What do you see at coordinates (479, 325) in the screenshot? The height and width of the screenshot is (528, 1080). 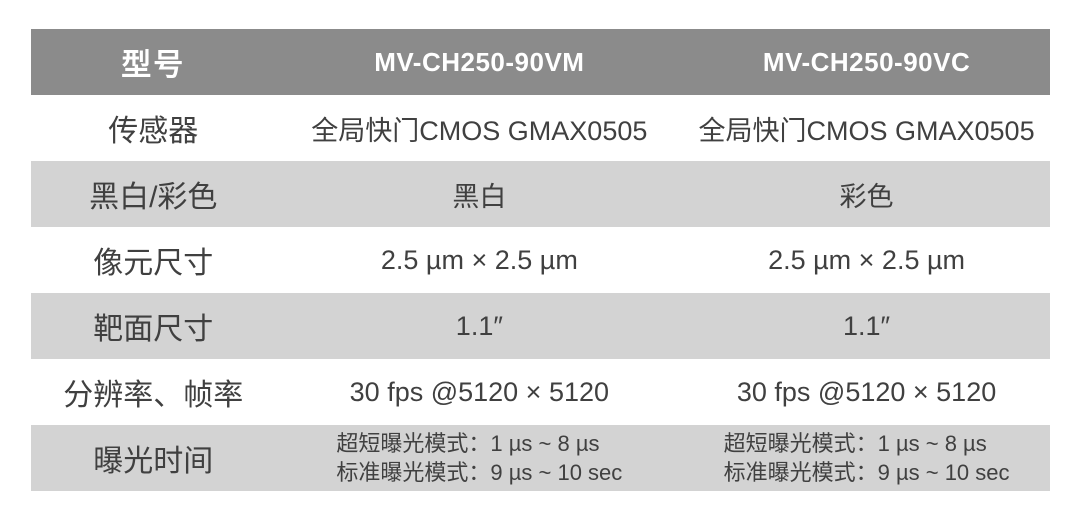 I see `sensor-format-value-vm: 1.1″` at bounding box center [479, 325].